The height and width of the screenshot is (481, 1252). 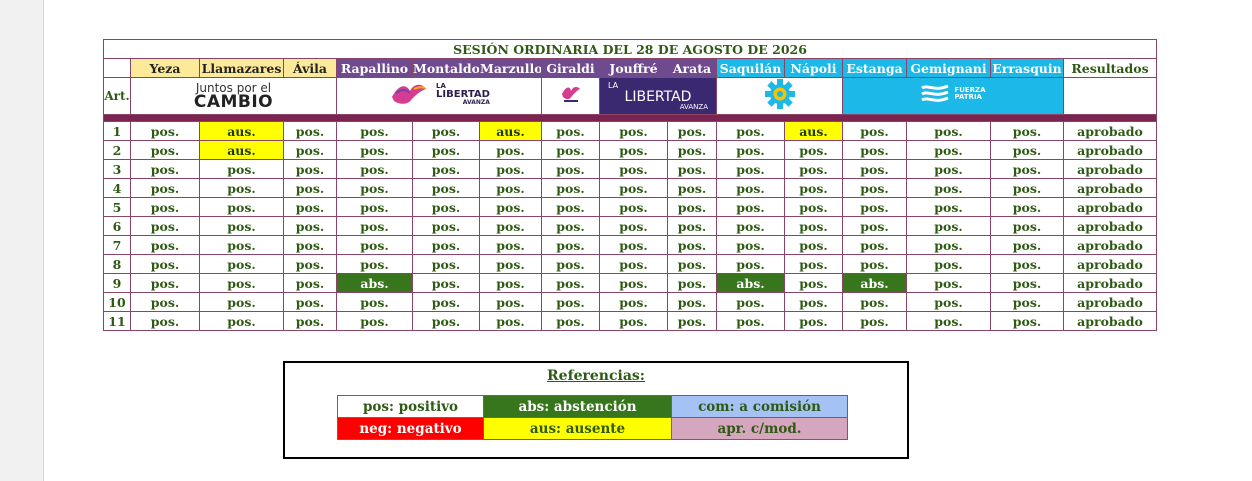 What do you see at coordinates (117, 245) in the screenshot?
I see `article-number: 7` at bounding box center [117, 245].